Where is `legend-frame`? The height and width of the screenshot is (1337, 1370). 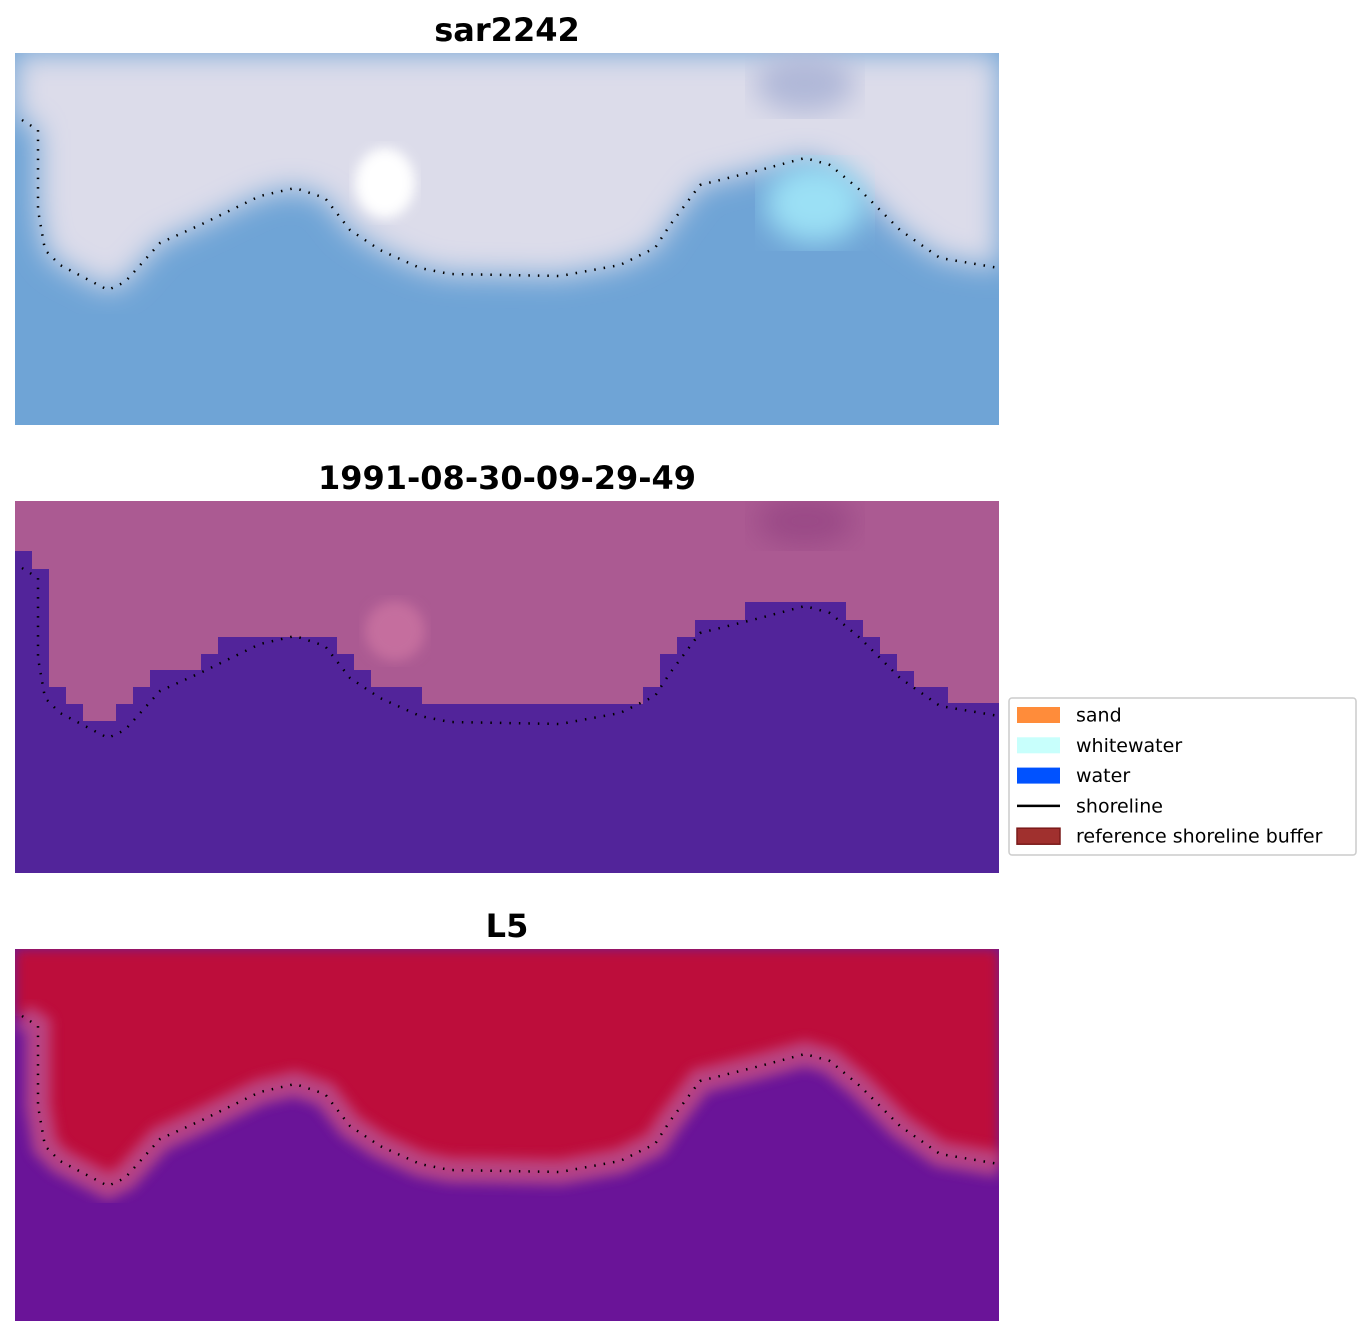 legend-frame is located at coordinates (1182, 776).